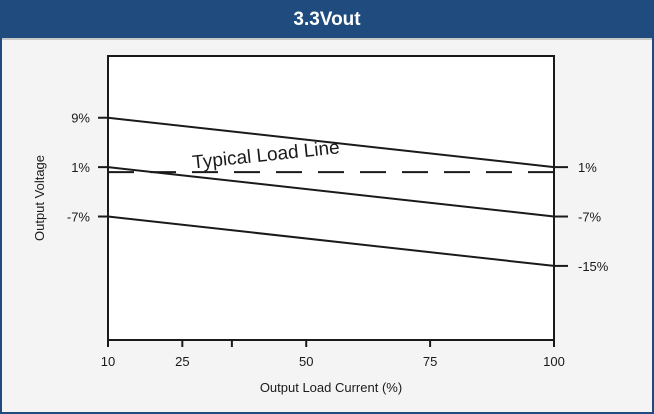 This screenshot has height=414, width=654. I want to click on x-tick-label: 50, so click(306, 361).